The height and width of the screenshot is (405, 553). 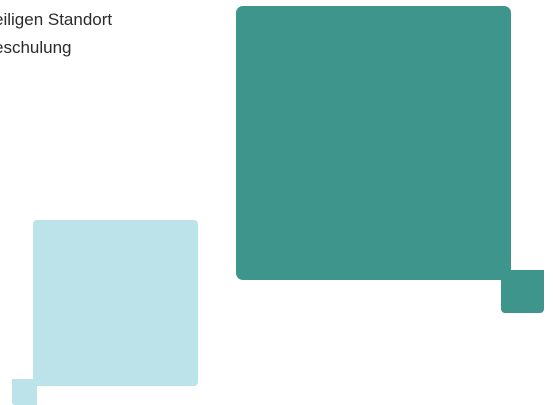 I want to click on light-blue-corner-tab-shape, so click(x=24, y=392).